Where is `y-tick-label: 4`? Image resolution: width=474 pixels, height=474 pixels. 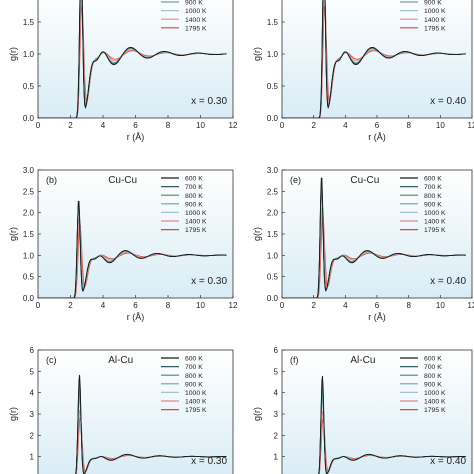
y-tick-label: 4 is located at coordinates (276, 393).